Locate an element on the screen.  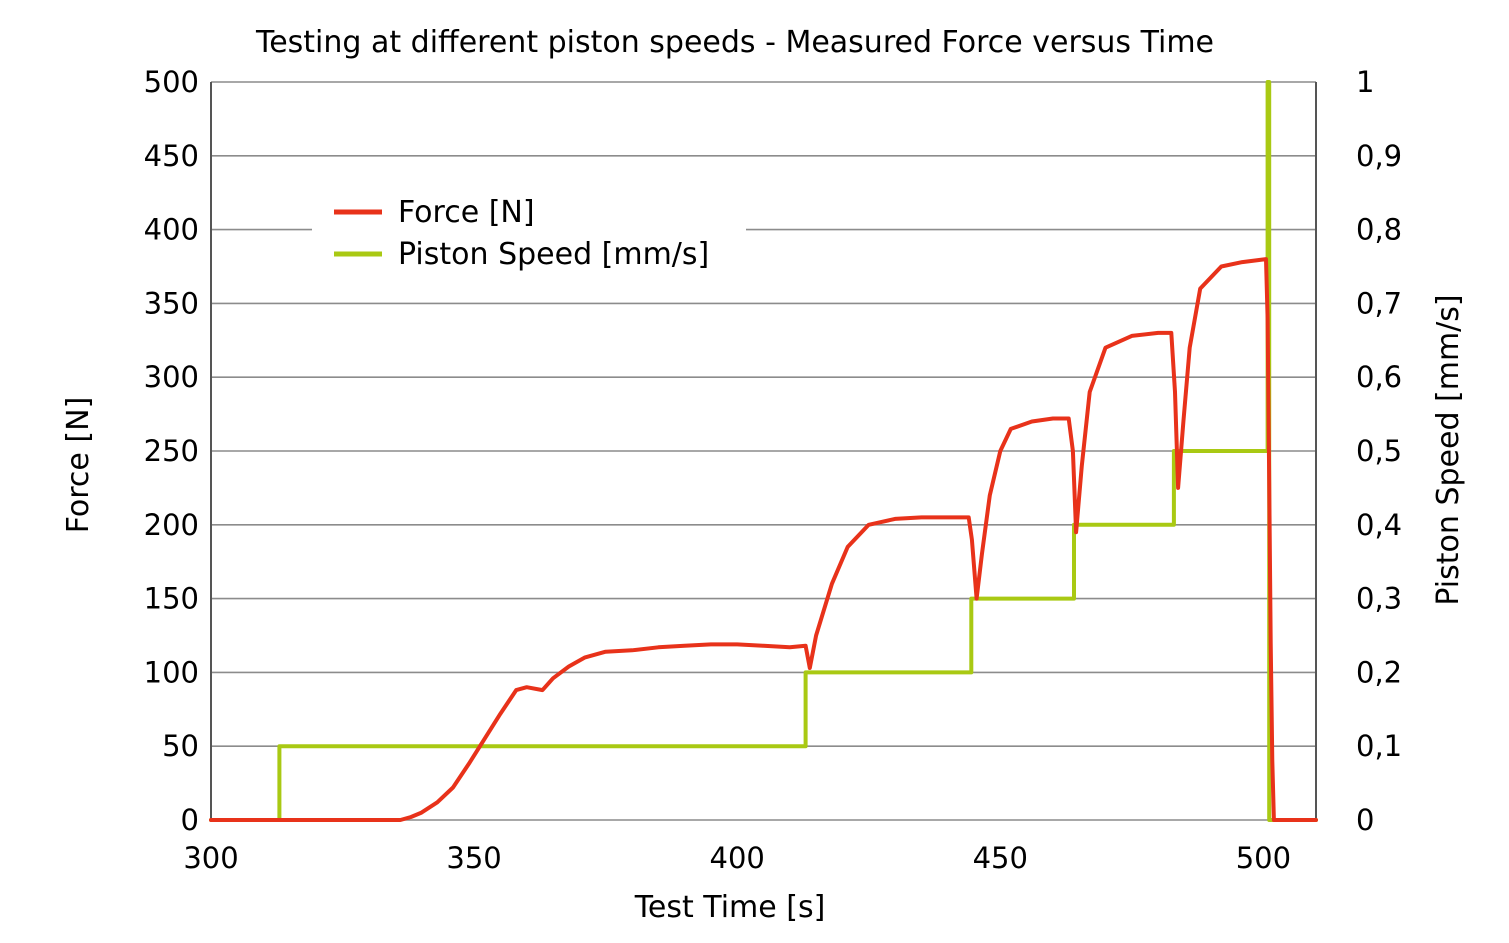
y-tick-label: 150 is located at coordinates (171, 599).